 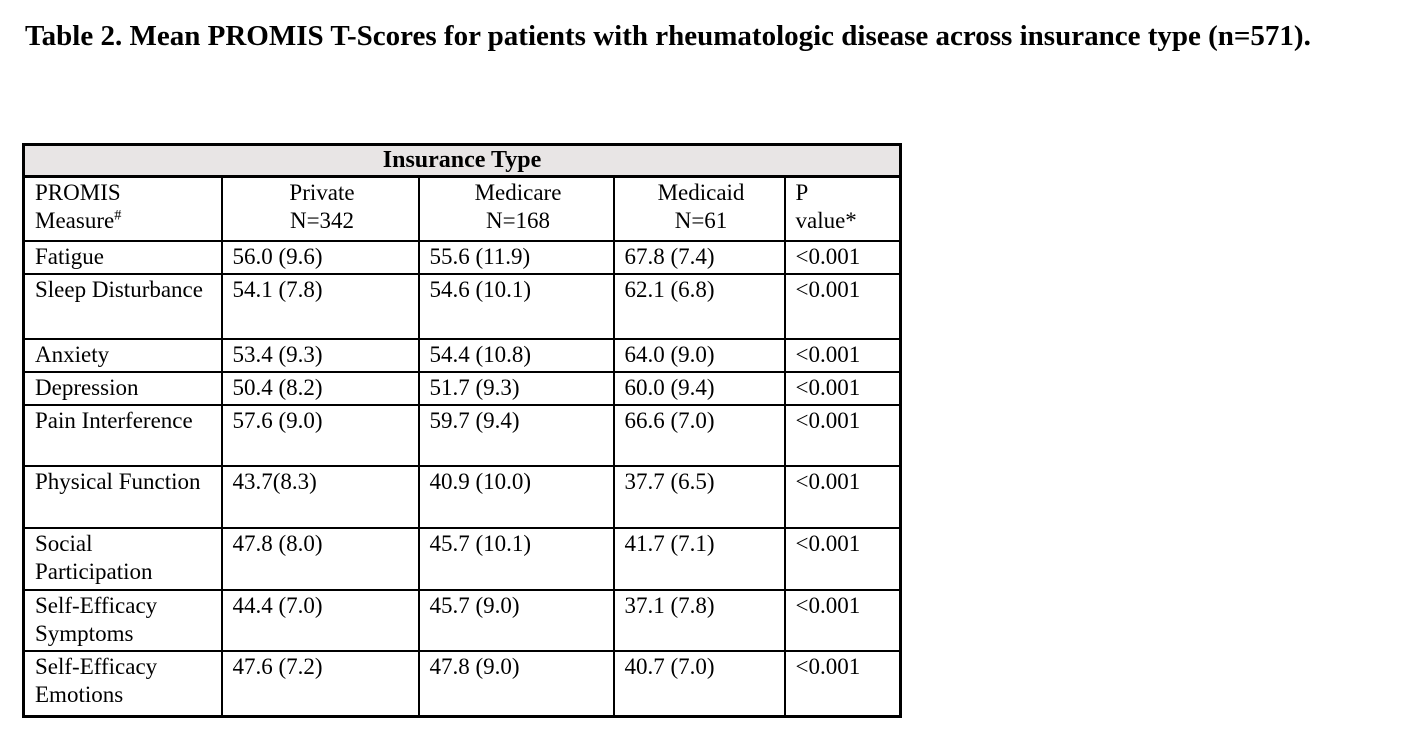 What do you see at coordinates (78, 193) in the screenshot?
I see `header-promis-line1: PROMIS` at bounding box center [78, 193].